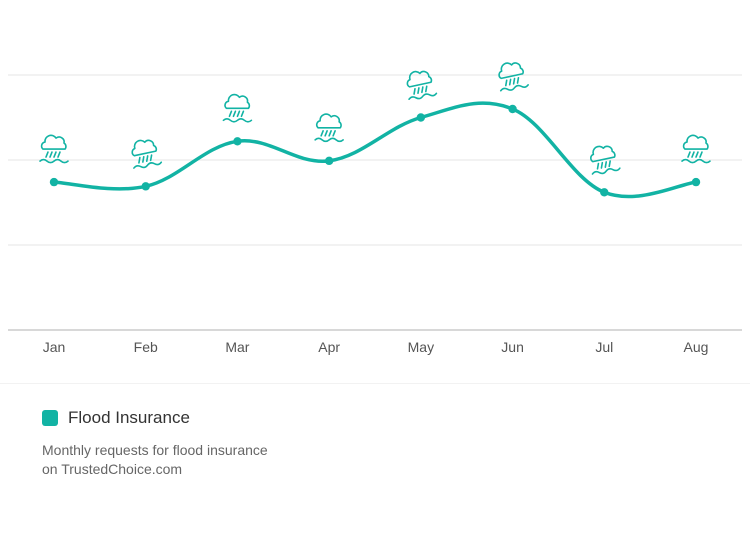 The width and height of the screenshot is (750, 540). Describe the element at coordinates (237, 347) in the screenshot. I see `x-tick-label-mar: Mar` at that location.